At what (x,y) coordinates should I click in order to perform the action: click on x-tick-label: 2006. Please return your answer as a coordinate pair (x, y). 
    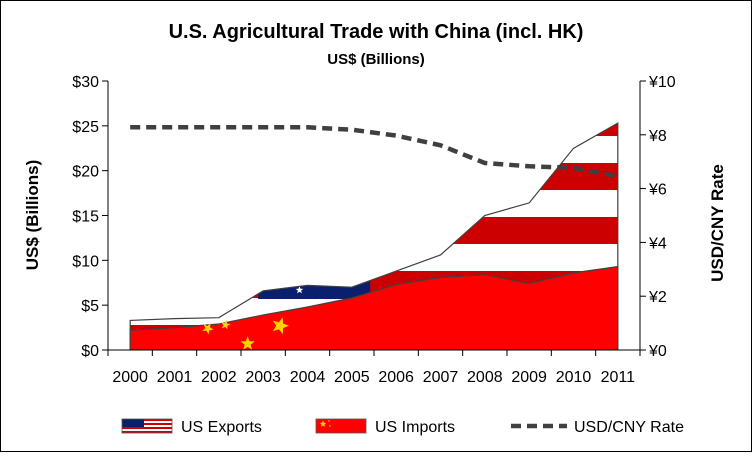
    Looking at the image, I should click on (396, 377).